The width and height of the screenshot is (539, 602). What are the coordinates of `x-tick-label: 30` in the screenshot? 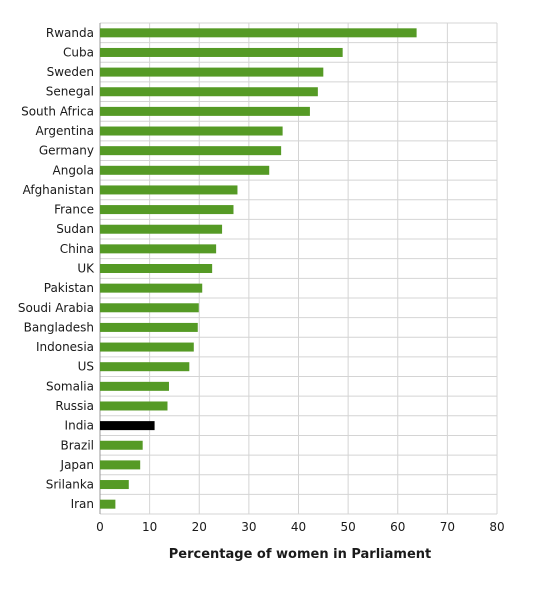 It's located at (248, 527).